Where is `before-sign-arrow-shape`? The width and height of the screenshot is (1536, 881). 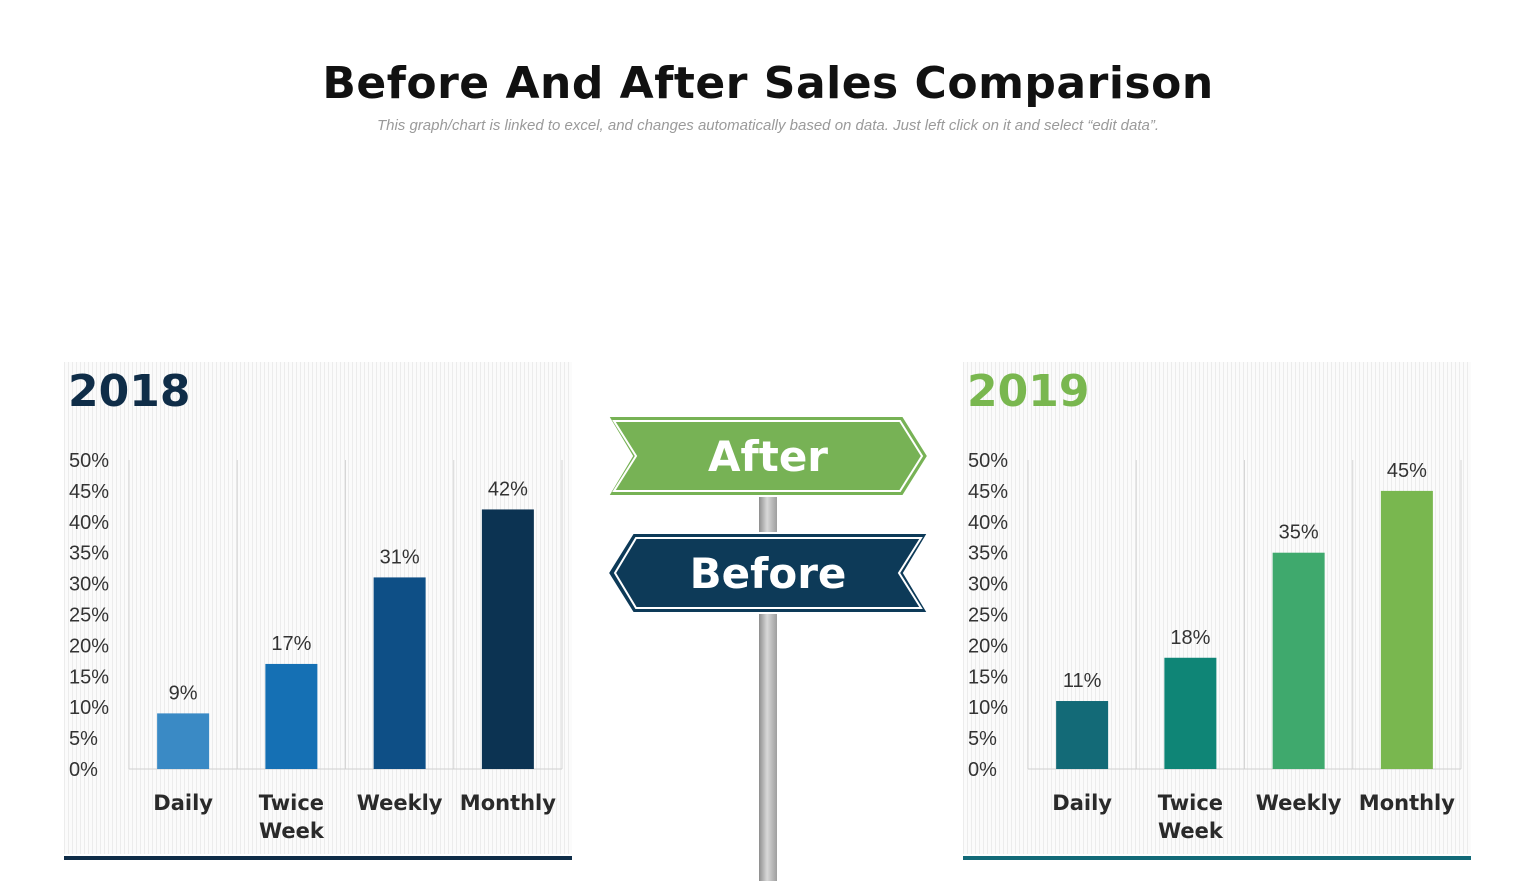
before-sign-arrow-shape is located at coordinates (768, 573).